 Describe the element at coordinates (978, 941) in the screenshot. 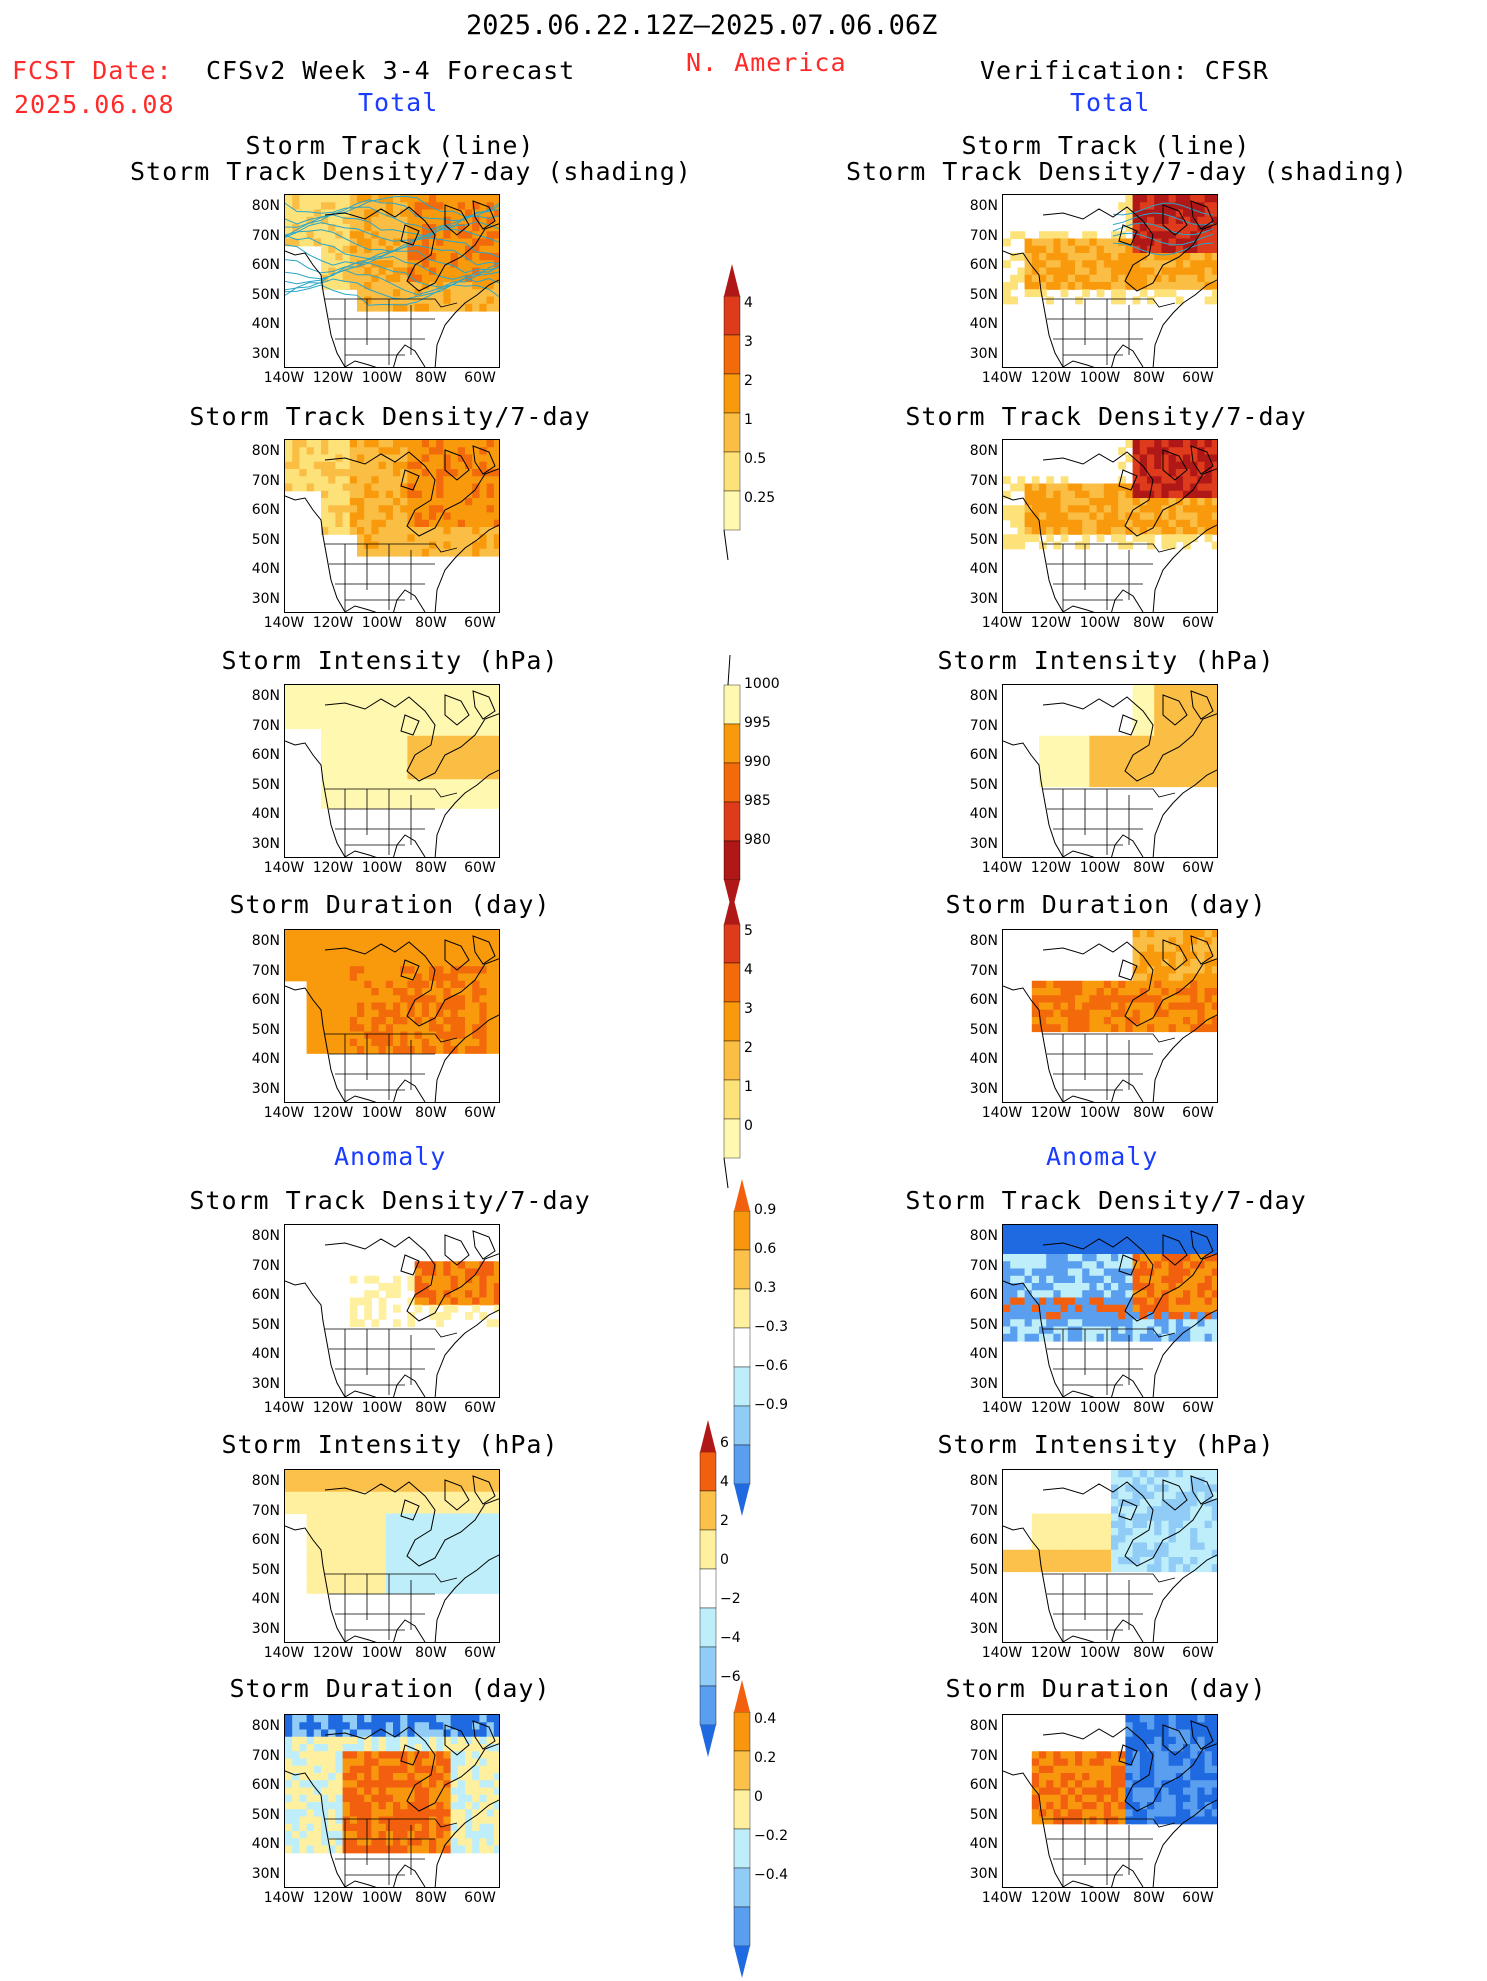

I see `lat-tick-label: 80N` at that location.